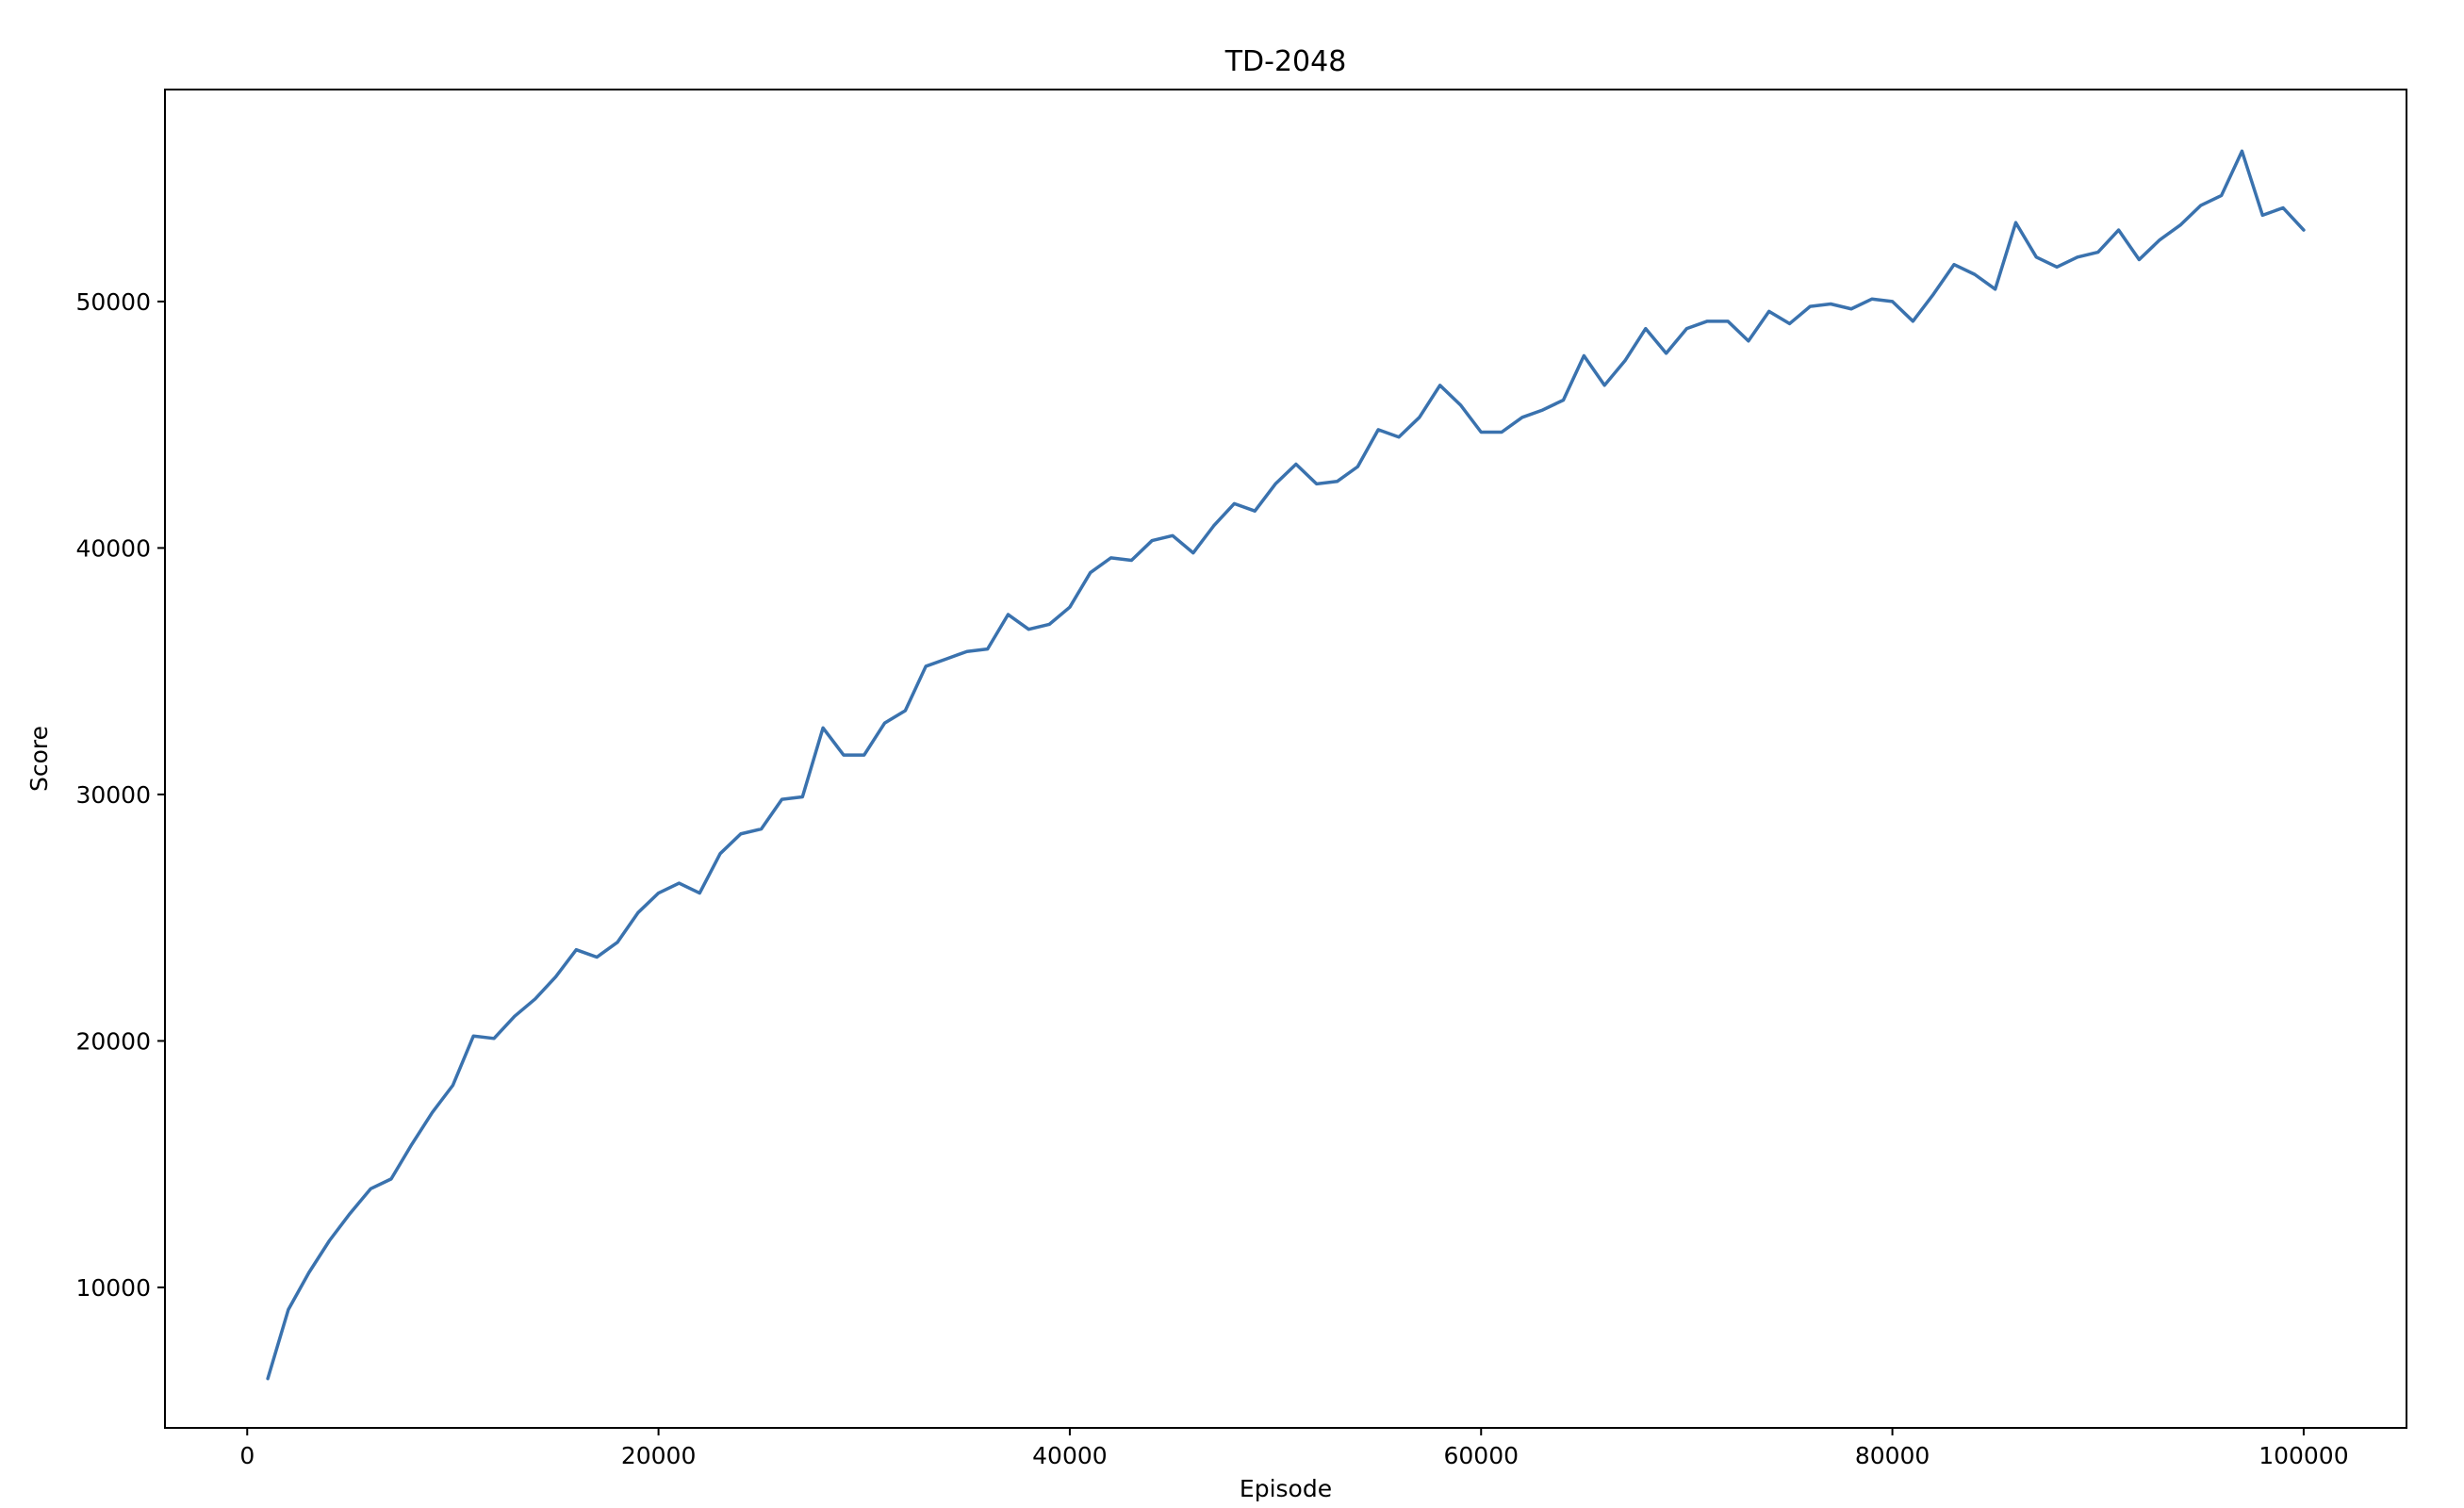 Image resolution: width=2464 pixels, height=1508 pixels. Describe the element at coordinates (2303, 1455) in the screenshot. I see `x-tick-label: 100000` at that location.